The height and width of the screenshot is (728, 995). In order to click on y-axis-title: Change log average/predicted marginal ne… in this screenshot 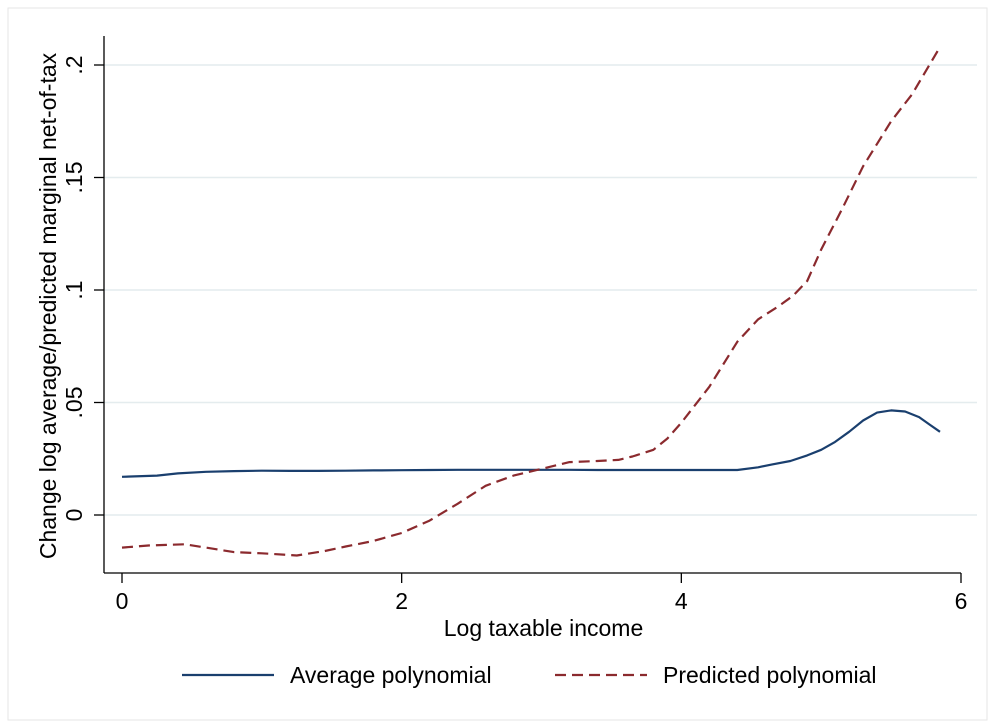, I will do `click(48, 305)`.